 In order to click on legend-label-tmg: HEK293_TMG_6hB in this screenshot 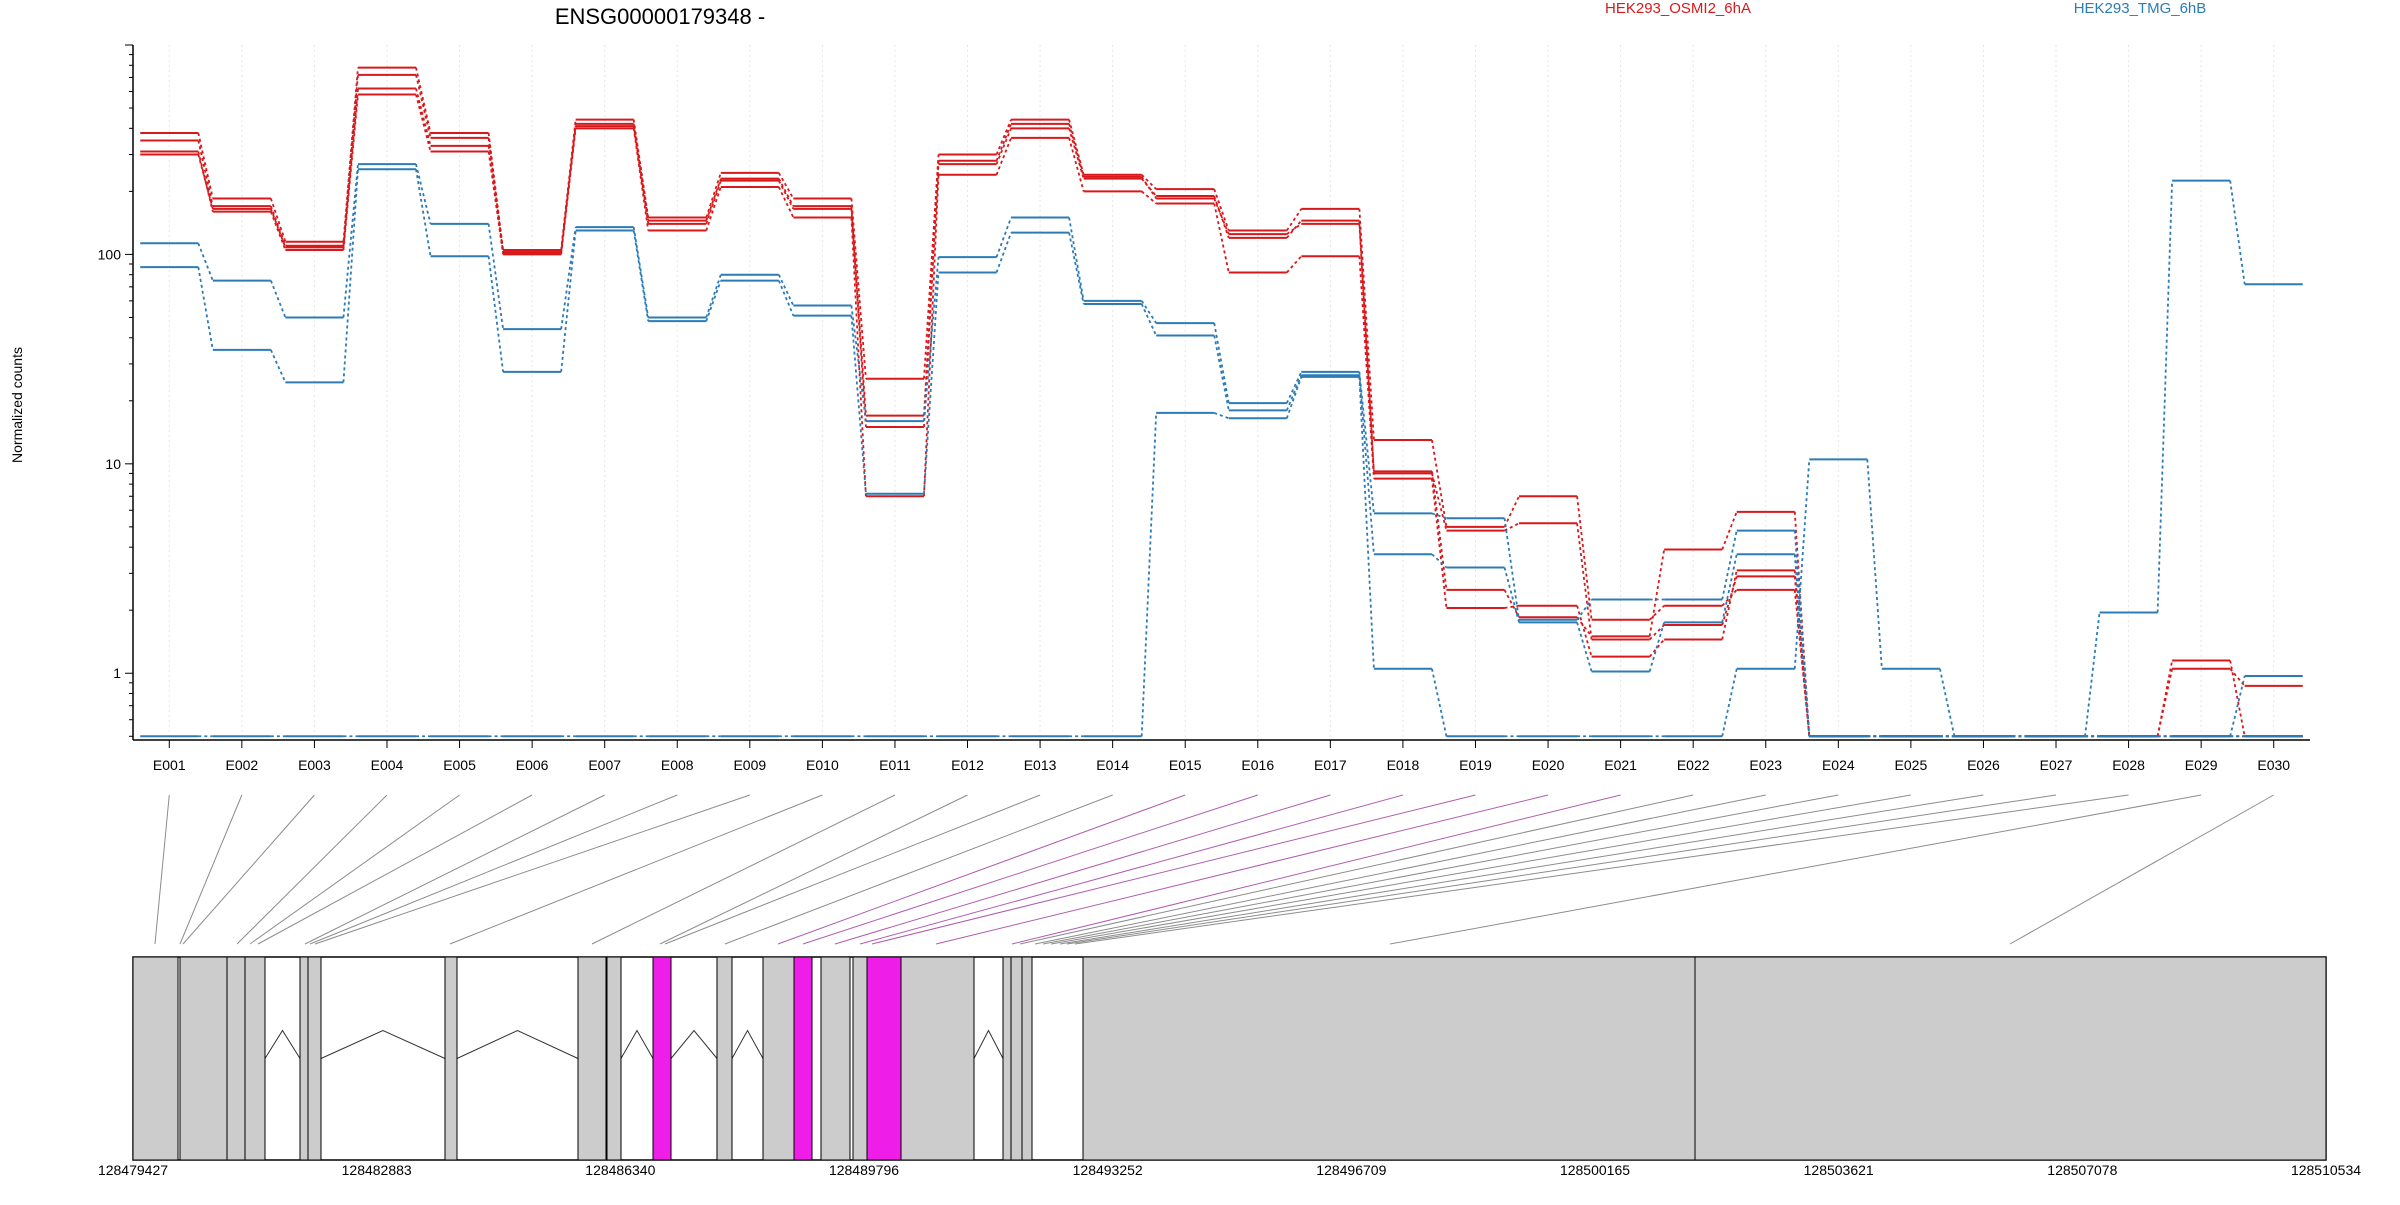, I will do `click(2140, 8)`.